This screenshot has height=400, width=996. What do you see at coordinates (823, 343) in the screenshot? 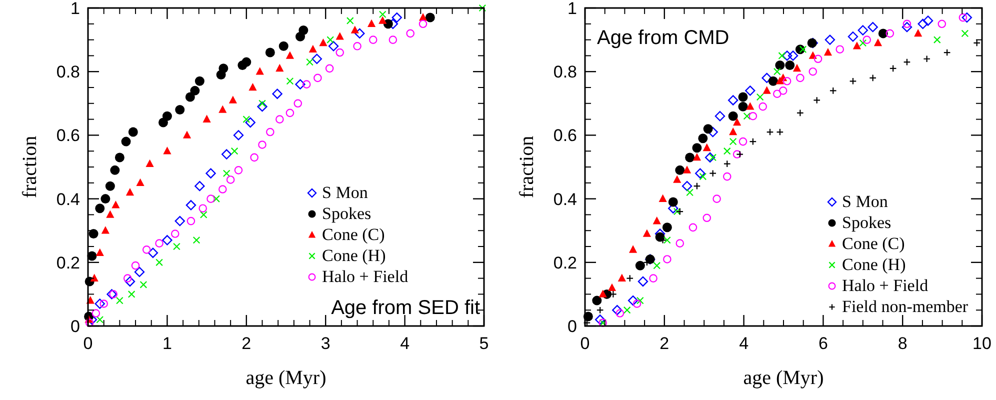
I see `x-tick-label: 6` at bounding box center [823, 343].